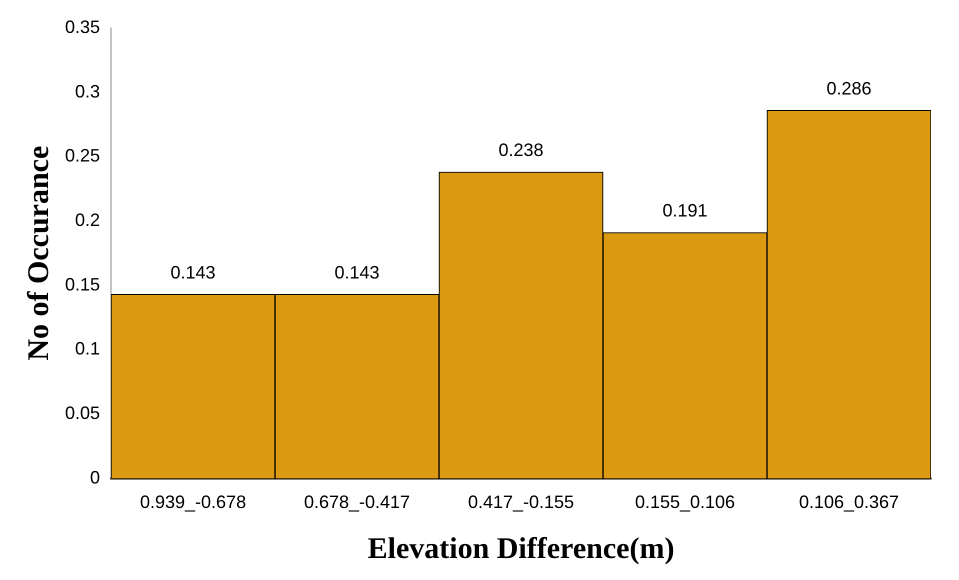  I want to click on y-tick-label: 0.1, so click(87, 348).